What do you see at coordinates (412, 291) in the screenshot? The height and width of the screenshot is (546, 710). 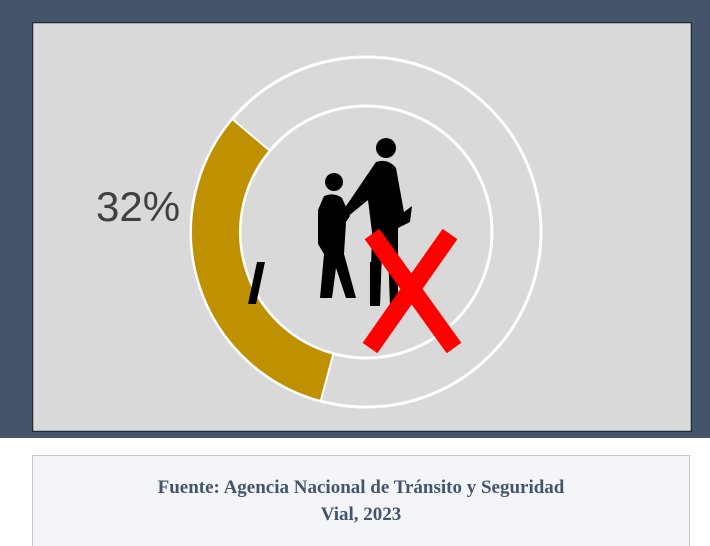 I see `cross-icon` at bounding box center [412, 291].